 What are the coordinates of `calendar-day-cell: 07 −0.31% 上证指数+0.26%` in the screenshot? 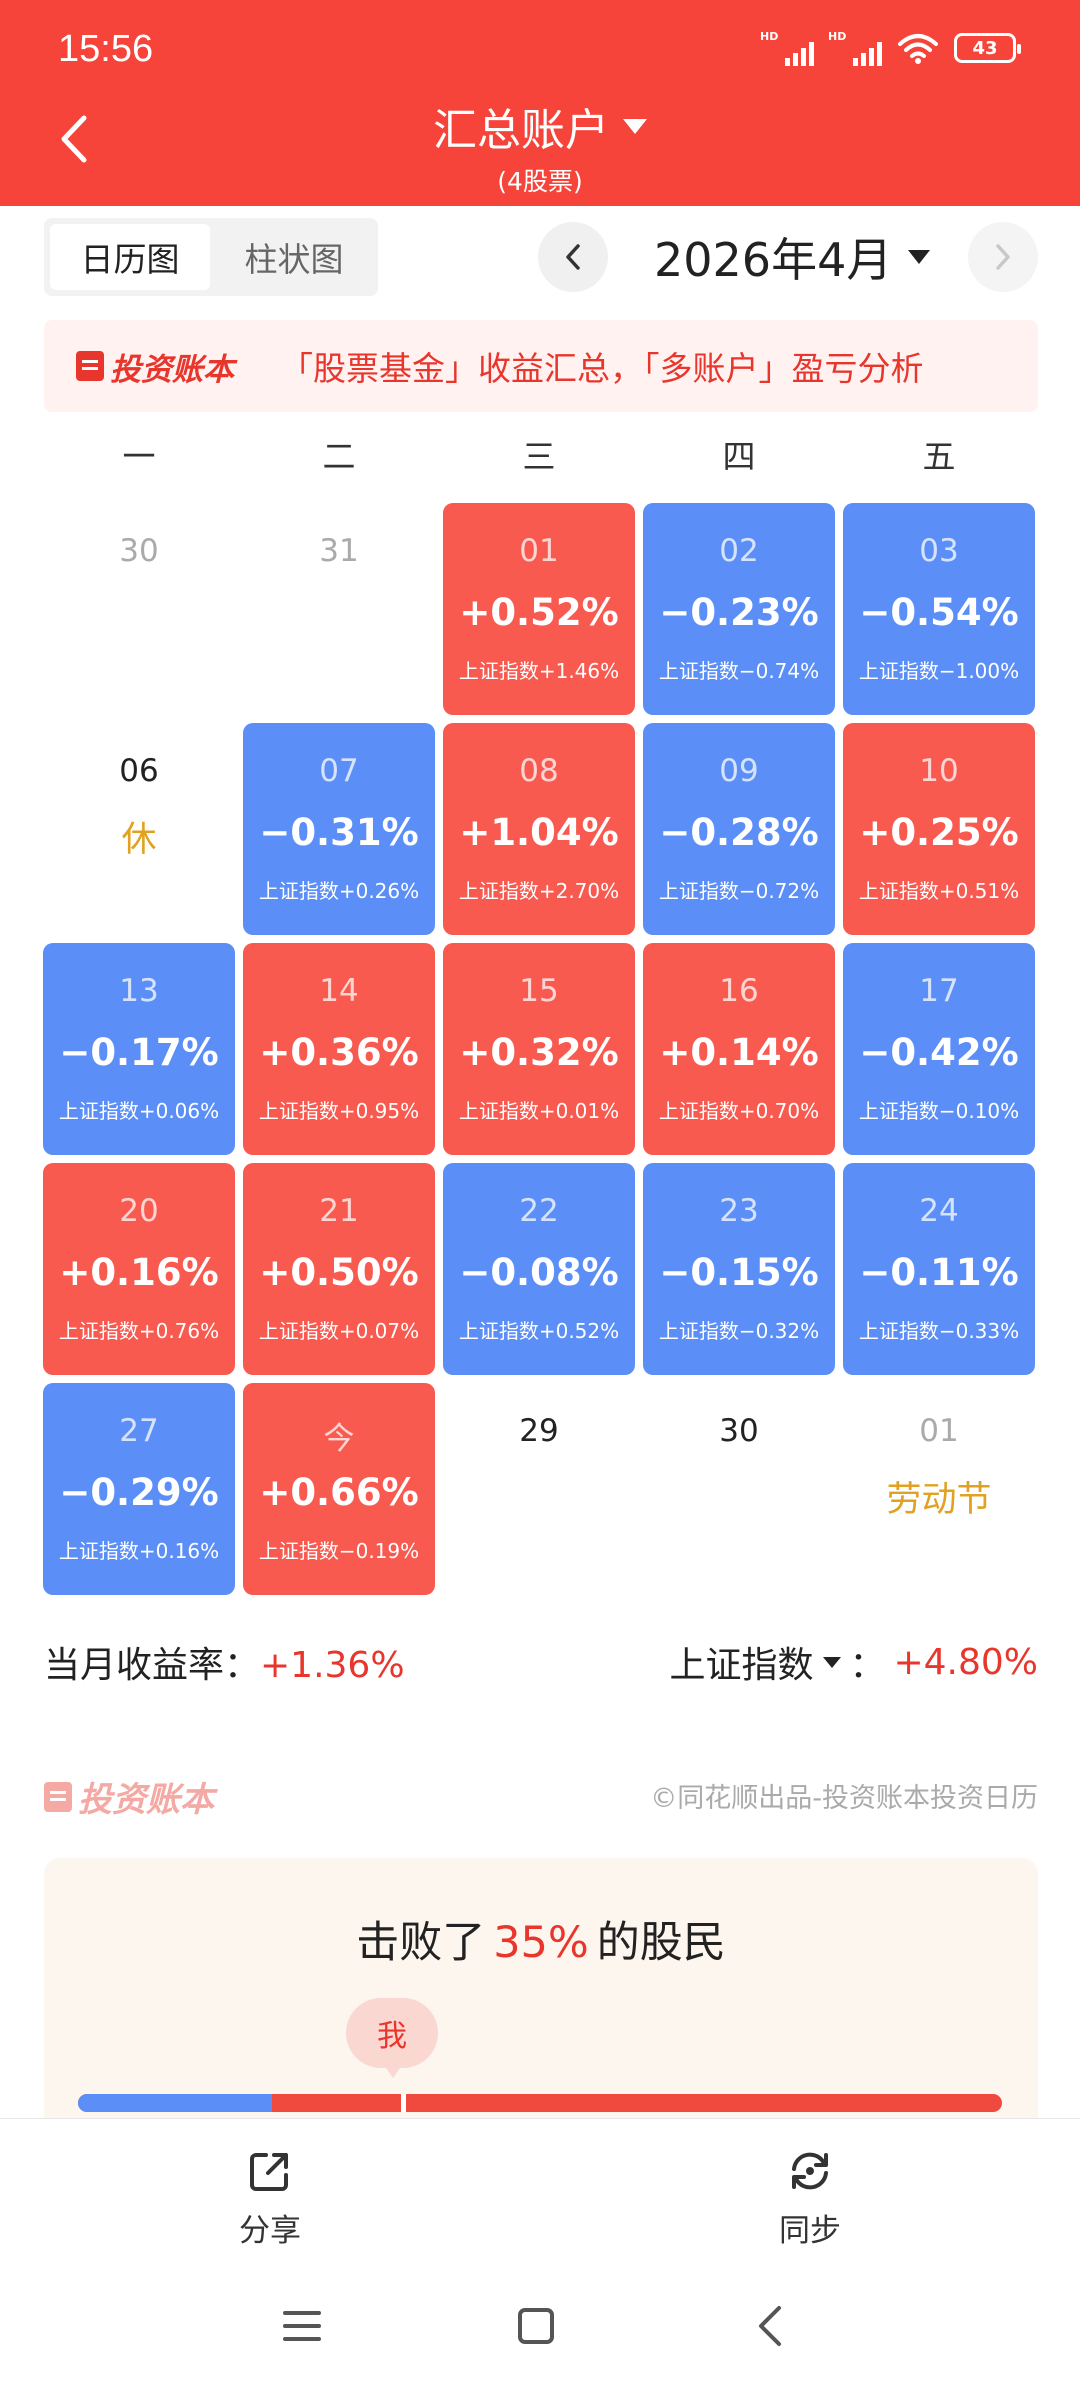 It's located at (339, 829).